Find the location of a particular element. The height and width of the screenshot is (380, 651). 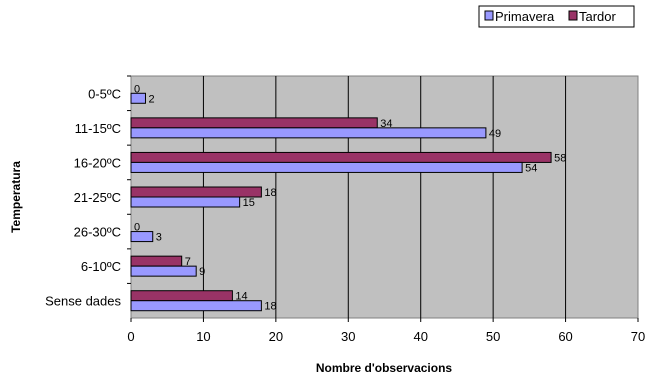

x-tick-label: 50 is located at coordinates (493, 336).